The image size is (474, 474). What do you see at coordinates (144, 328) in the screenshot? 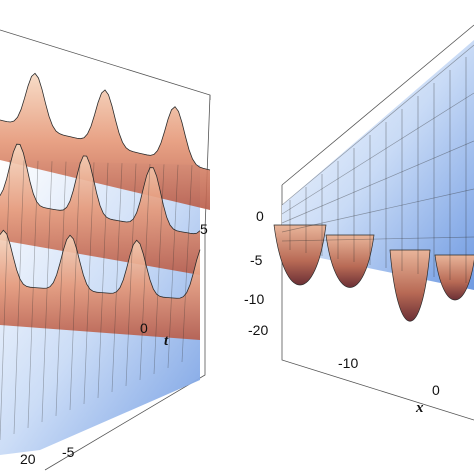
I see `left-tick-t-0: 0` at bounding box center [144, 328].